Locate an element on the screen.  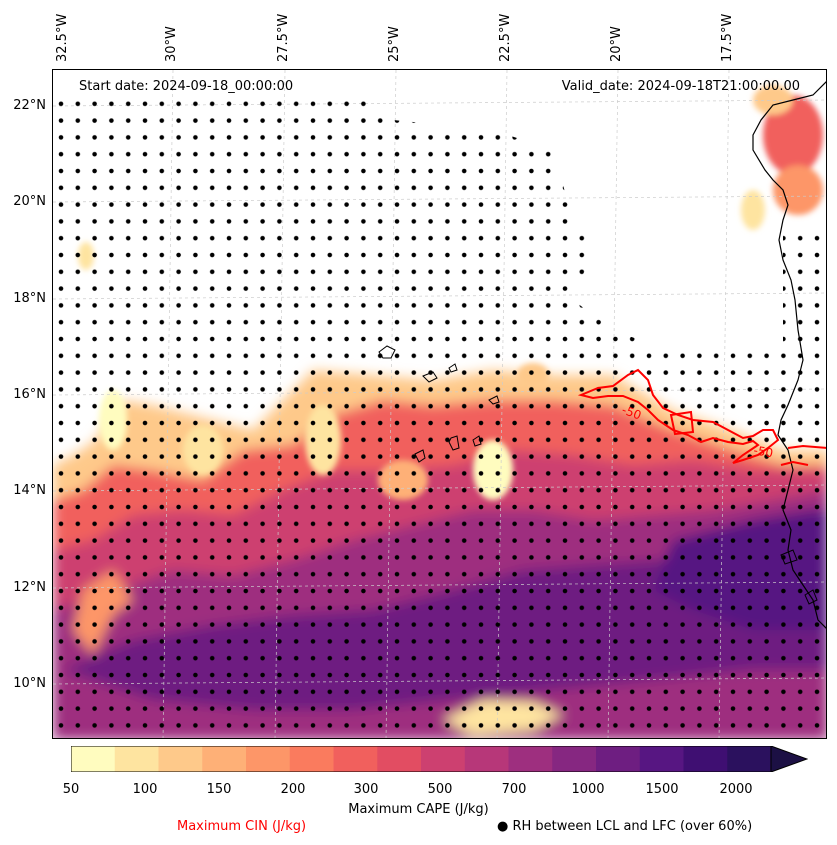
colorbar-tick-label: 1500 is located at coordinates (662, 789).